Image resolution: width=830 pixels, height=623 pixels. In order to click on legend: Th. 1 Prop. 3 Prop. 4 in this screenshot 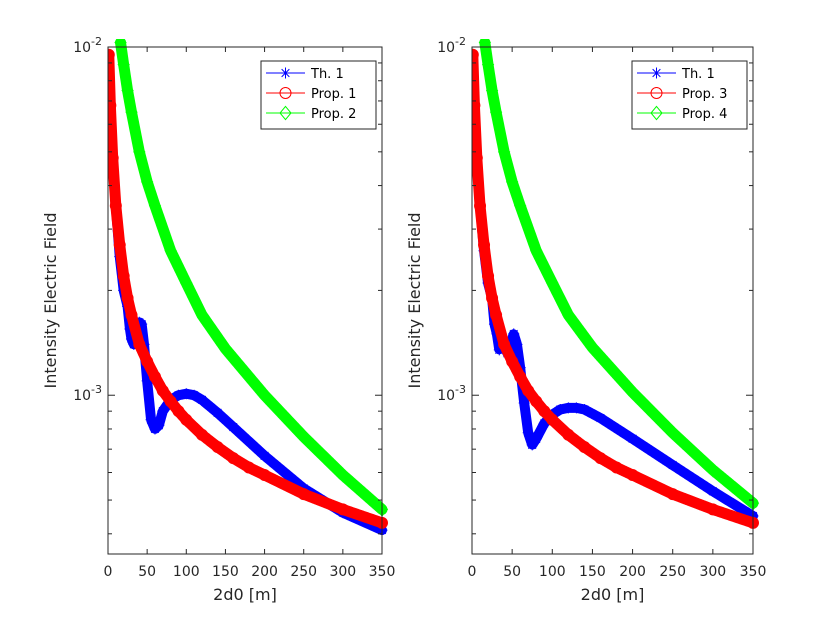, I will do `click(689, 95)`.